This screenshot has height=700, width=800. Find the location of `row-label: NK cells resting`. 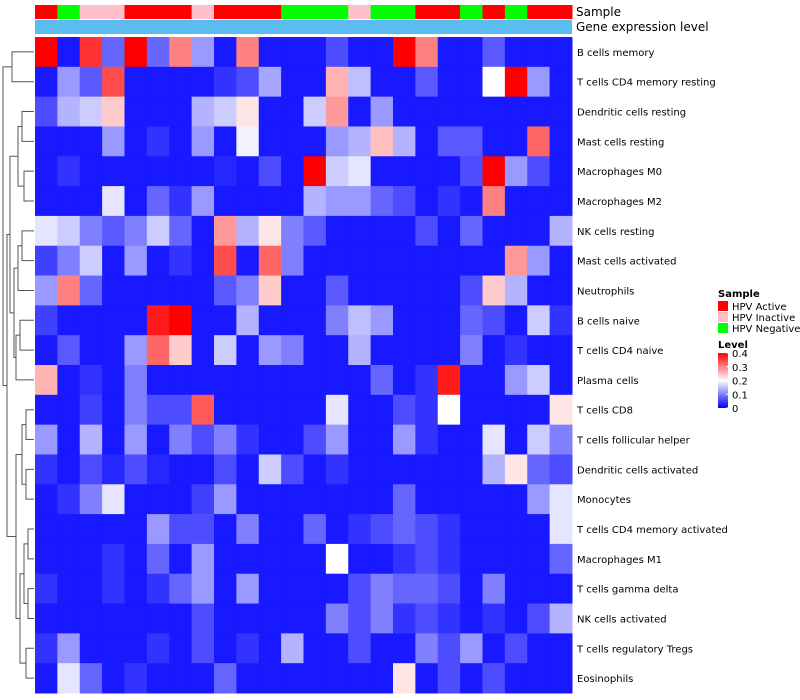

row-label: NK cells resting is located at coordinates (615, 232).